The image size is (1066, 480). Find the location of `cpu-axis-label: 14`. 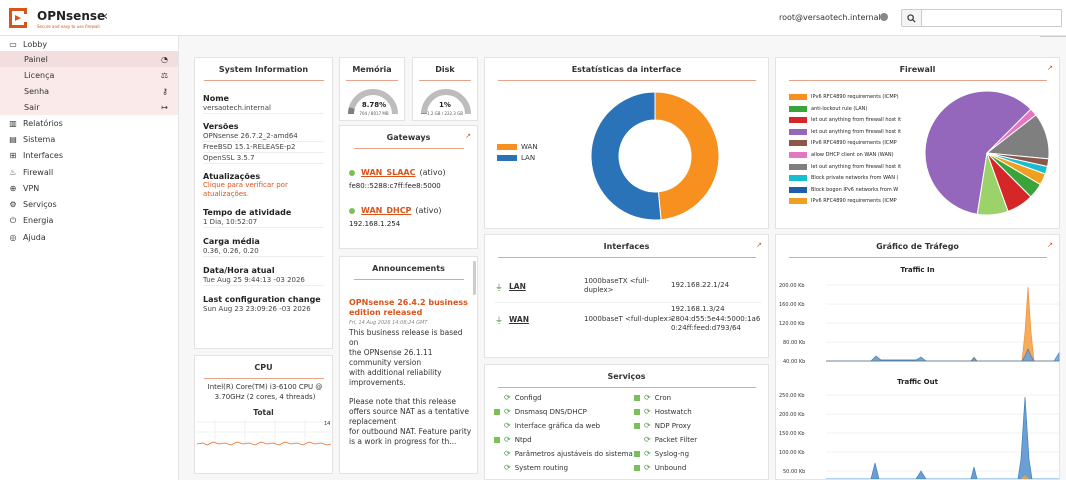

cpu-axis-label: 14 is located at coordinates (327, 424).